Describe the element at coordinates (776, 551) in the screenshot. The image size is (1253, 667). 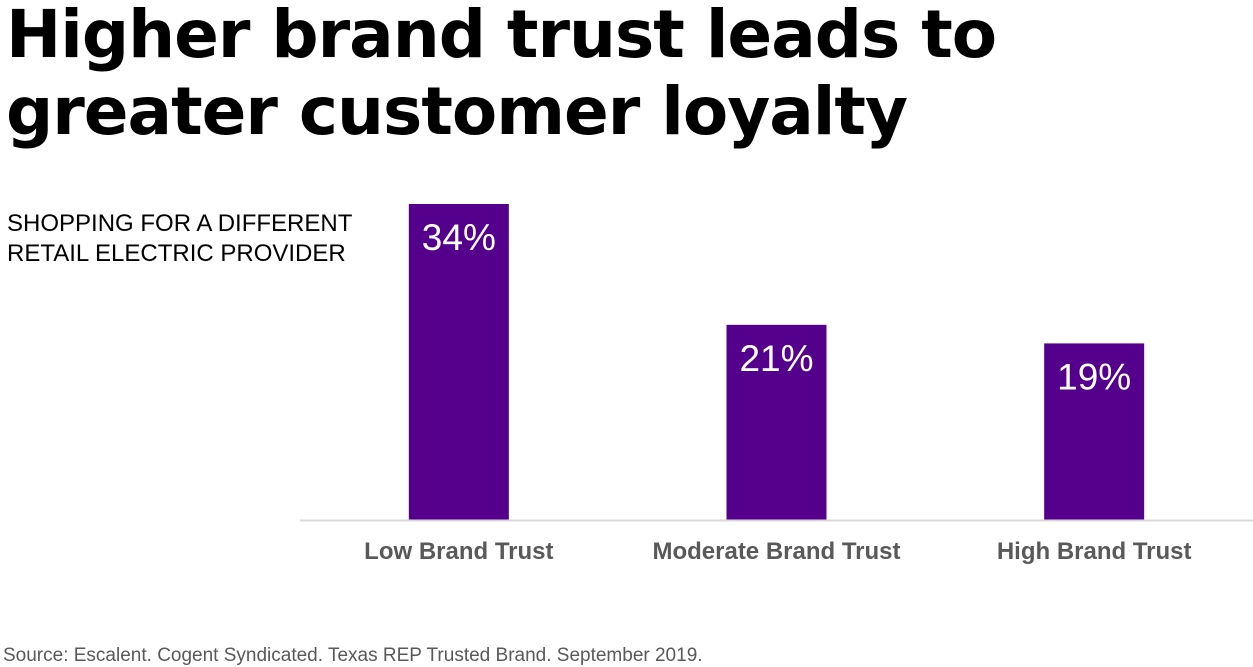
I see `category-label: Moderate Brand Trust` at that location.